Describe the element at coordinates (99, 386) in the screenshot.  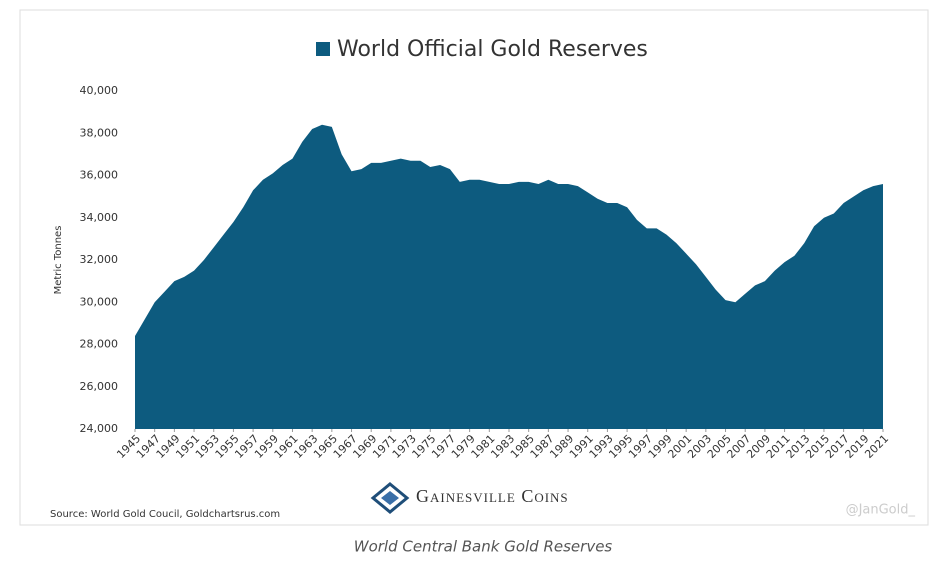
I see `y-tick-label: 26,000` at that location.